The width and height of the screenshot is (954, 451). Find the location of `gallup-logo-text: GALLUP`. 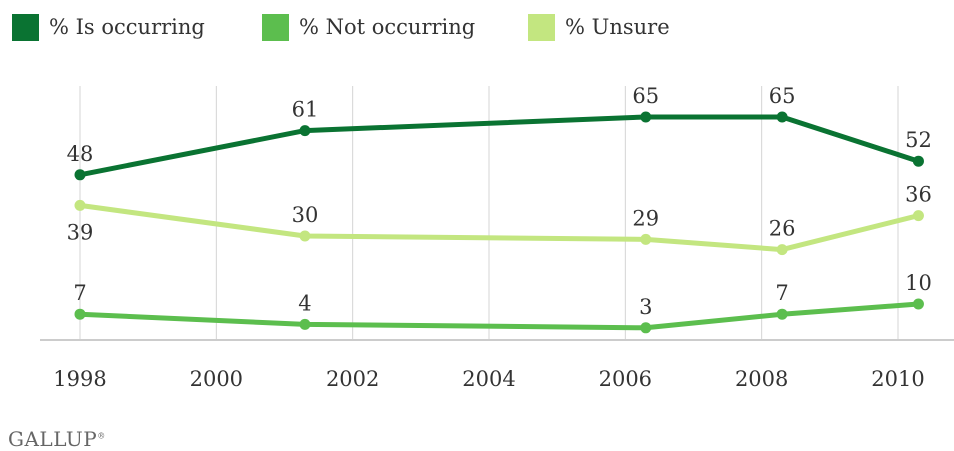

gallup-logo-text: GALLUP is located at coordinates (53, 439).